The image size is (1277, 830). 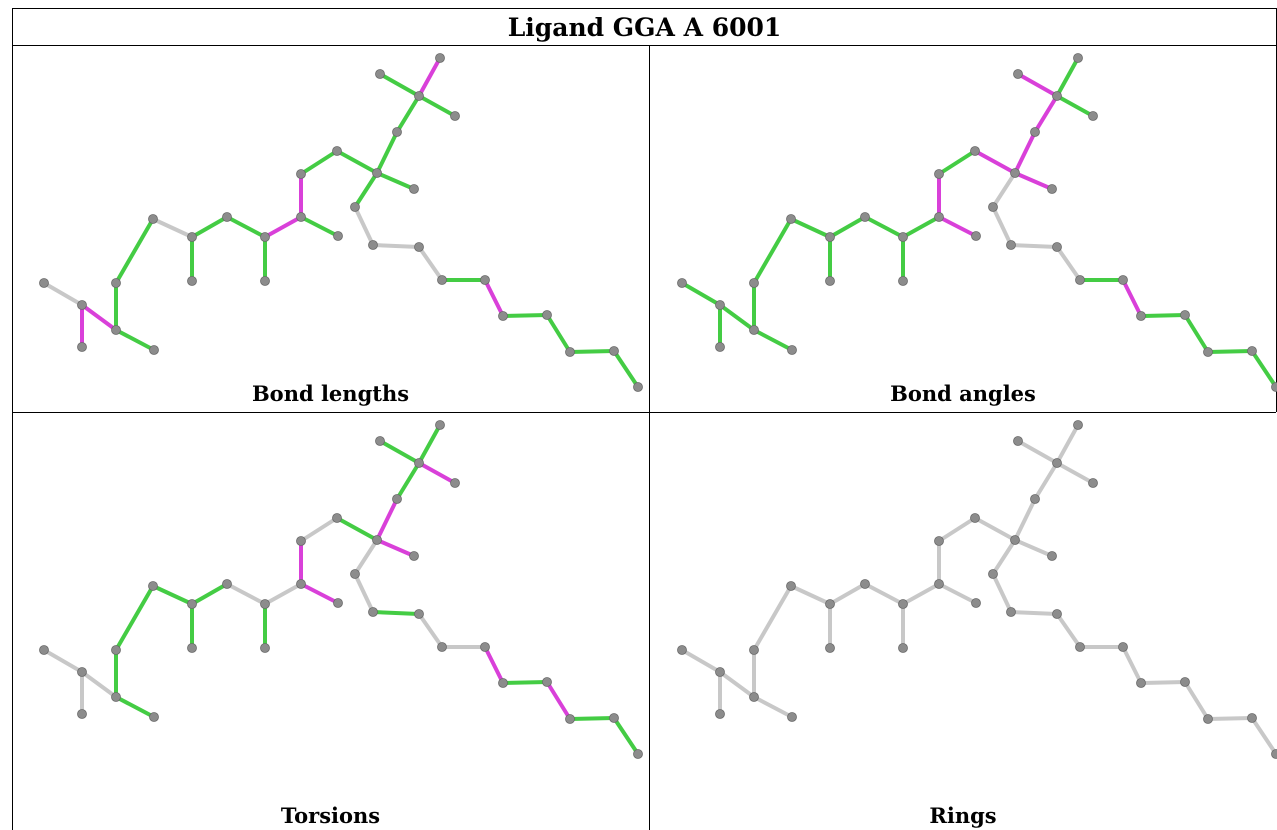 What do you see at coordinates (963, 815) in the screenshot?
I see `panel-caption: Rings` at bounding box center [963, 815].